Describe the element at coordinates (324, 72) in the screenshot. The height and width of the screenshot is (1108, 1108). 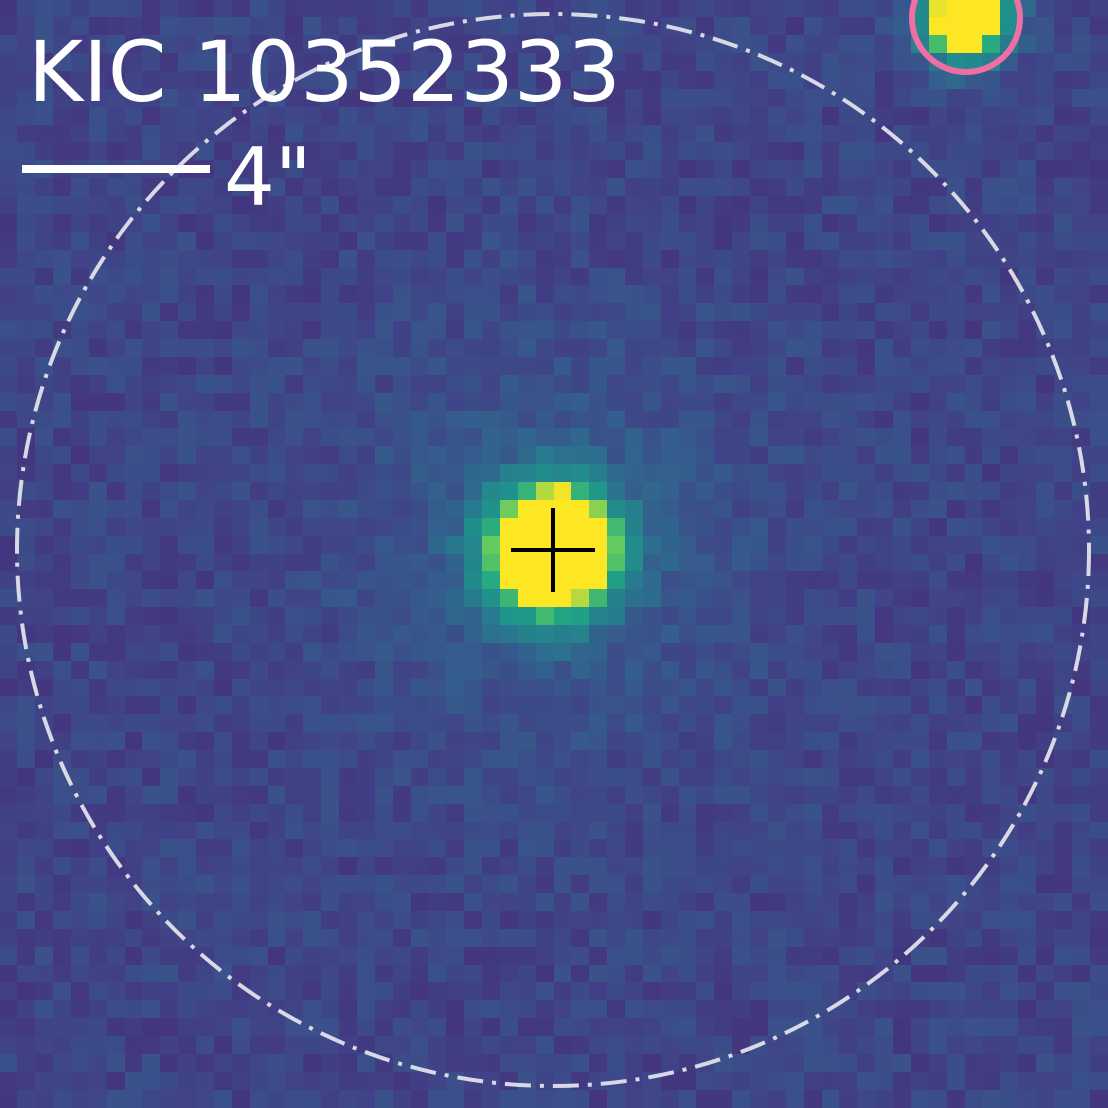
I see `target-name-label: KIC 10352333` at that location.